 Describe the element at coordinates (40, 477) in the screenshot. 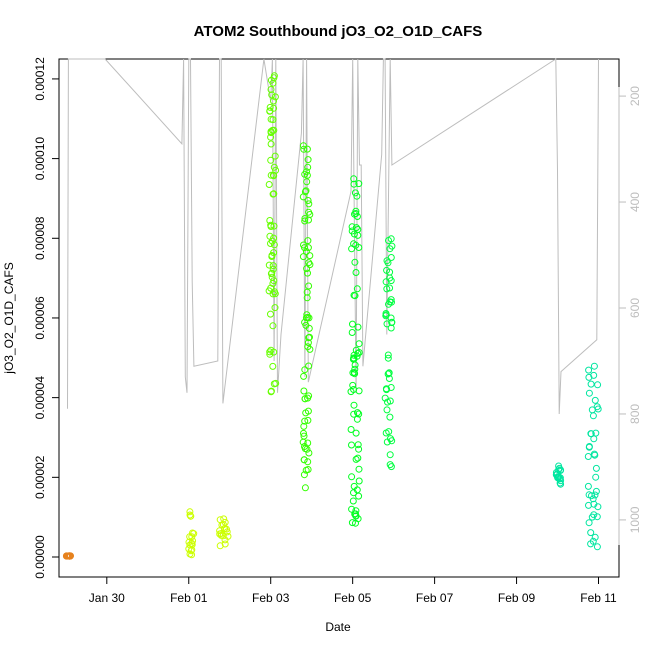

I see `y-tick-label: 0.00002` at that location.